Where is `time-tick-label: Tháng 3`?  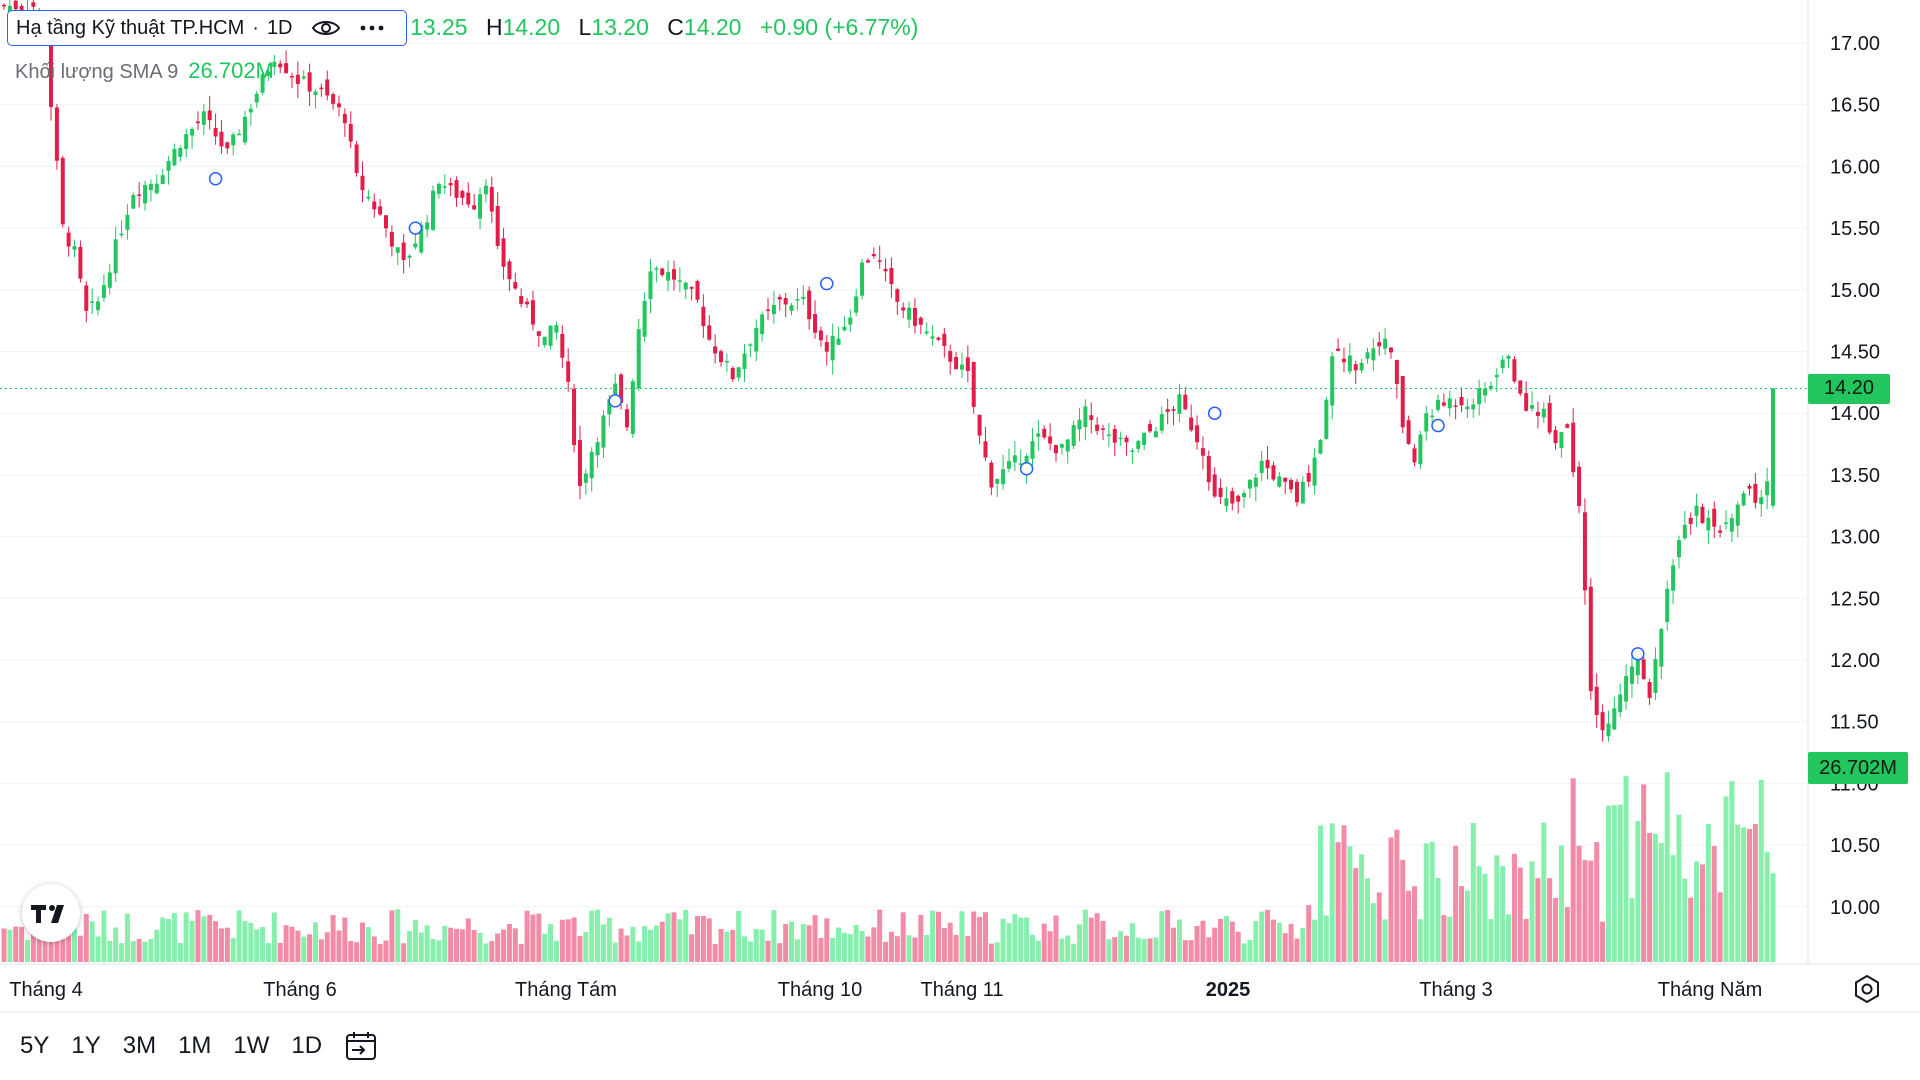 time-tick-label: Tháng 3 is located at coordinates (1455, 990).